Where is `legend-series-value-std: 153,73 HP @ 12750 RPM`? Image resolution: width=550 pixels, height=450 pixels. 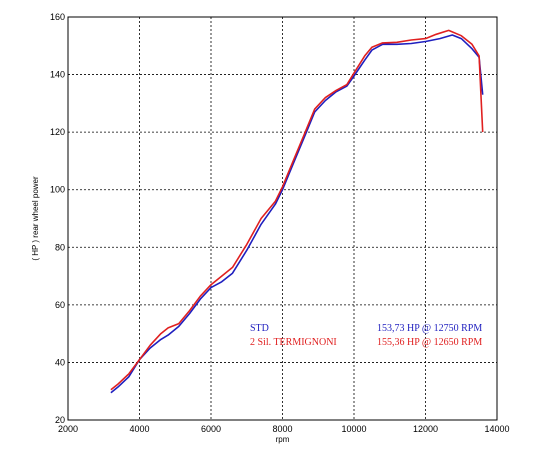
legend-series-value-std: 153,73 HP @ 12750 RPM is located at coordinates (429, 328).